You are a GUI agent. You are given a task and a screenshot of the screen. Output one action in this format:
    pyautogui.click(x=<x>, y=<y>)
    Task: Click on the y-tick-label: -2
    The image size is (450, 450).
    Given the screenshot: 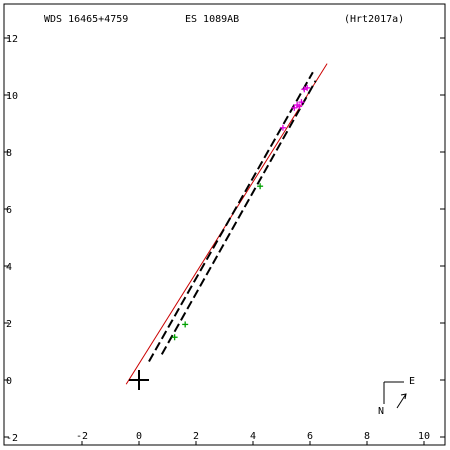 What is the action you would take?
    pyautogui.click(x=12, y=438)
    